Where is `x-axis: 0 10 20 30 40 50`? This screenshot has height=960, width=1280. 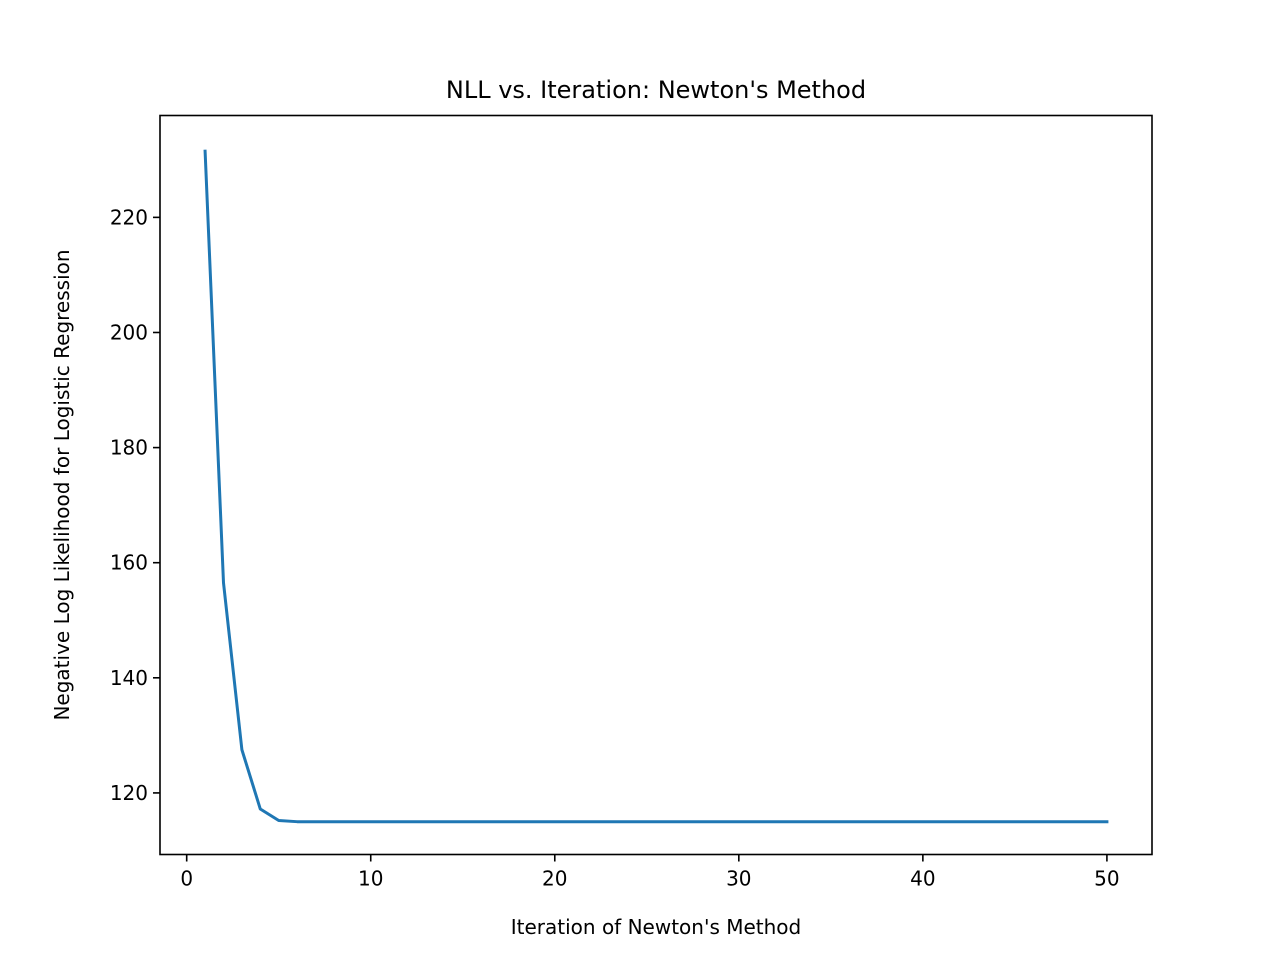 x-axis: 0 10 20 30 40 50 is located at coordinates (650, 872).